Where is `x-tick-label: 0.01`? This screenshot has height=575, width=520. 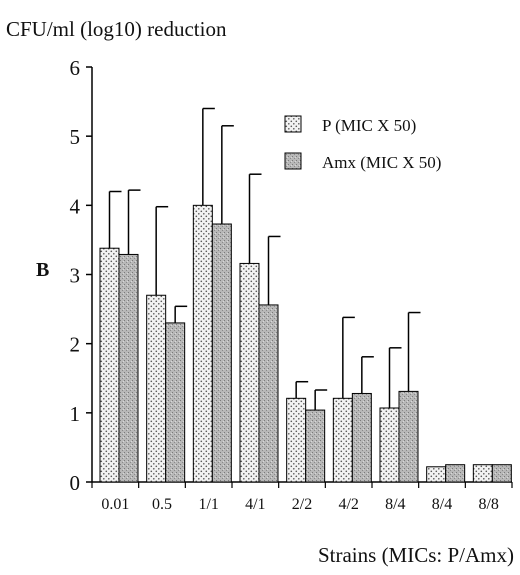 x-tick-label: 0.01 is located at coordinates (115, 504).